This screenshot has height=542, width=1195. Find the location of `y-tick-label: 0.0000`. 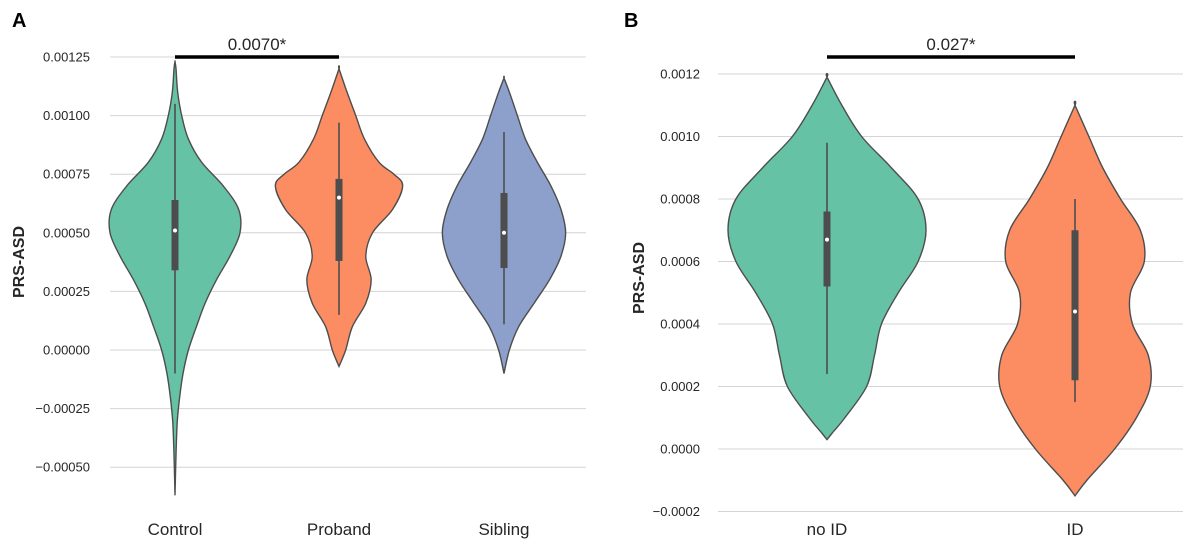

y-tick-label: 0.0000 is located at coordinates (680, 449).